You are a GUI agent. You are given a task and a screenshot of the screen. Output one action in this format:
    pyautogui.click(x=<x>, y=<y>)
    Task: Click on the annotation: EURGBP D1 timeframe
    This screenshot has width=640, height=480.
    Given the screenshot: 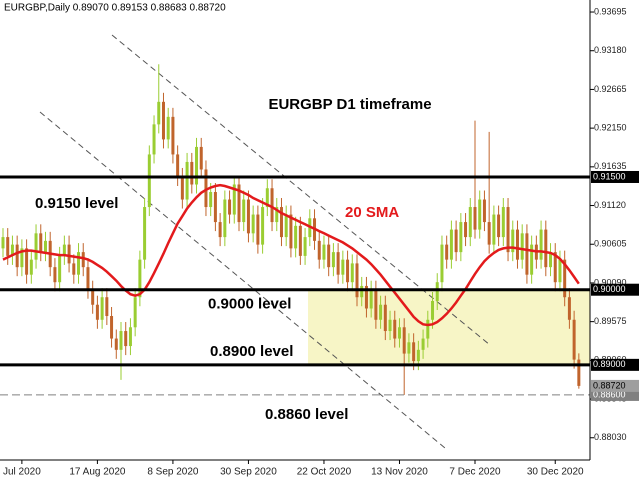 What is the action you would take?
    pyautogui.click(x=349, y=104)
    